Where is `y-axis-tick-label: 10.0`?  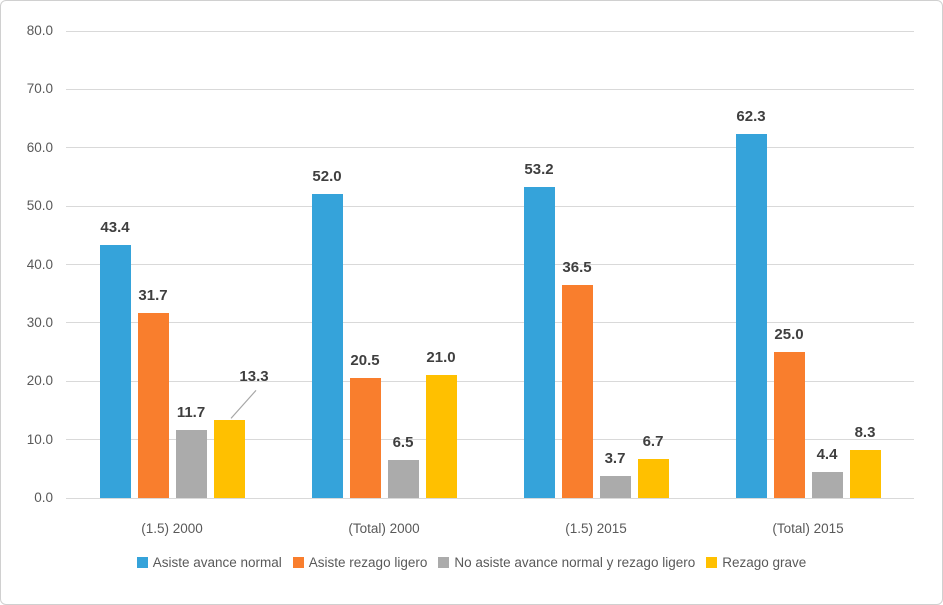
y-axis-tick-label: 10.0 is located at coordinates (39, 439).